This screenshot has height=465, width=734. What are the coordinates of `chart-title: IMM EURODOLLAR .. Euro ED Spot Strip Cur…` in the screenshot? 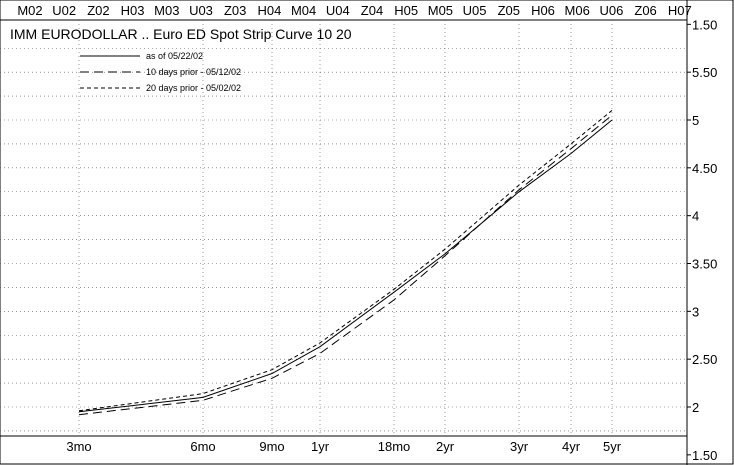 It's located at (181, 34).